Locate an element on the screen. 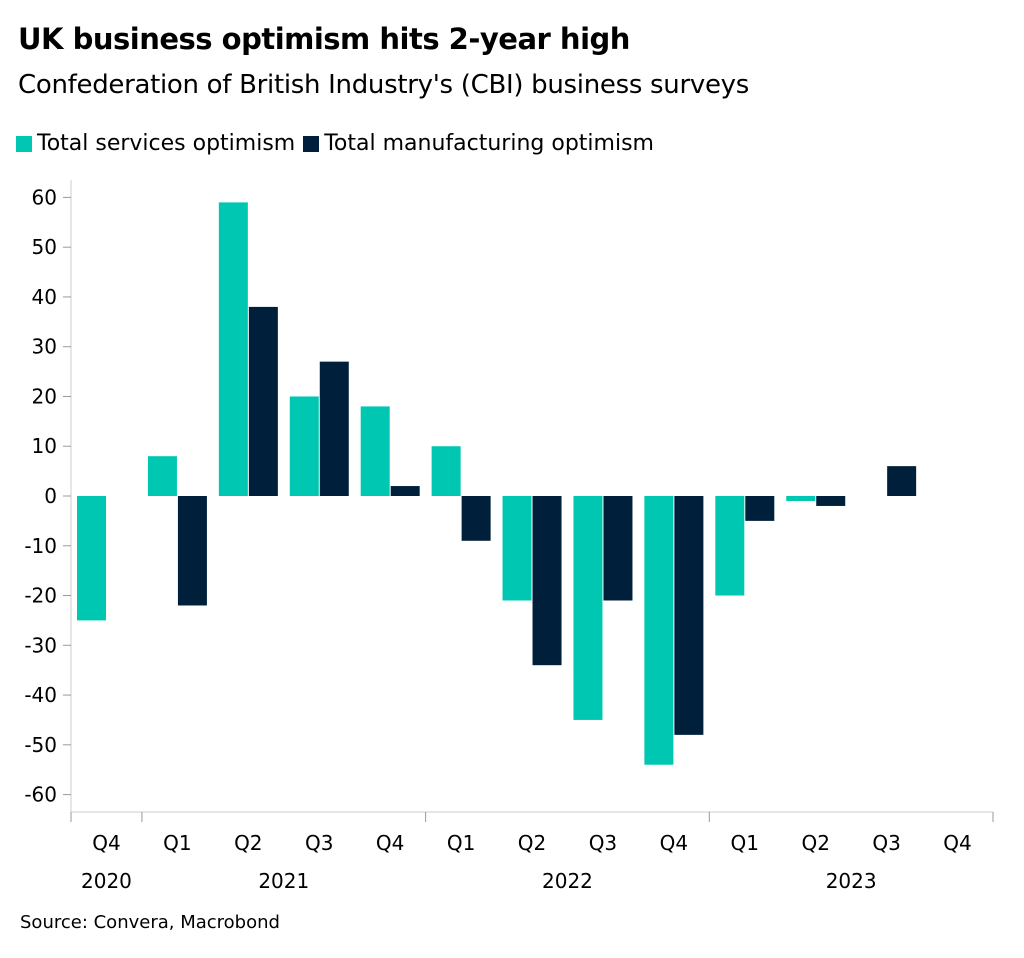  legend-item-services: Total services optimism is located at coordinates (155, 143).